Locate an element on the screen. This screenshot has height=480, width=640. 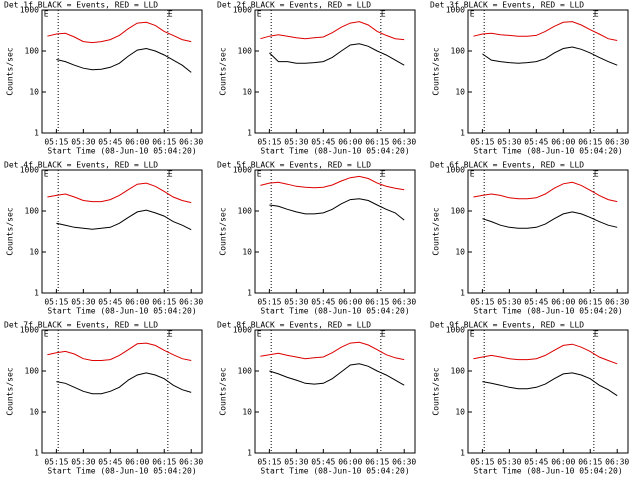
chart-title: Det 4f BLACK = Events, RED = LLD is located at coordinates (81, 165).